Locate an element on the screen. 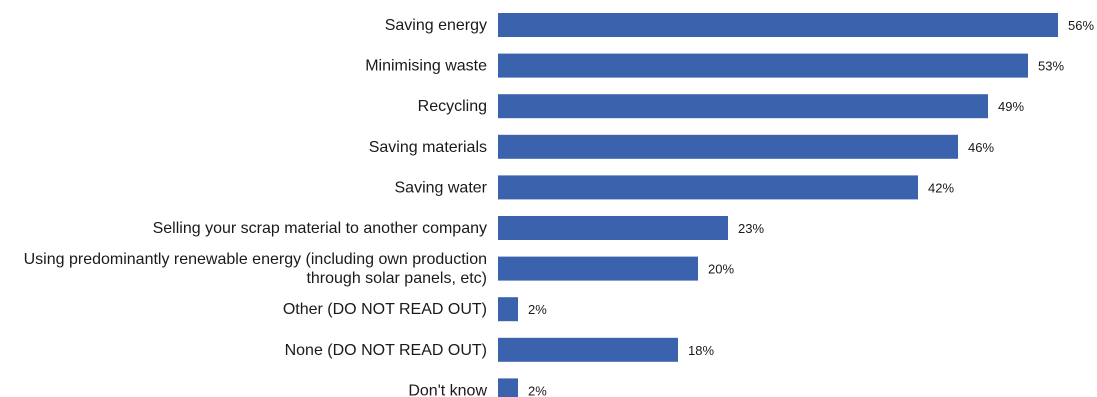 The width and height of the screenshot is (1097, 397). category-label-8: None (DO NOT READ OUT) is located at coordinates (386, 350).